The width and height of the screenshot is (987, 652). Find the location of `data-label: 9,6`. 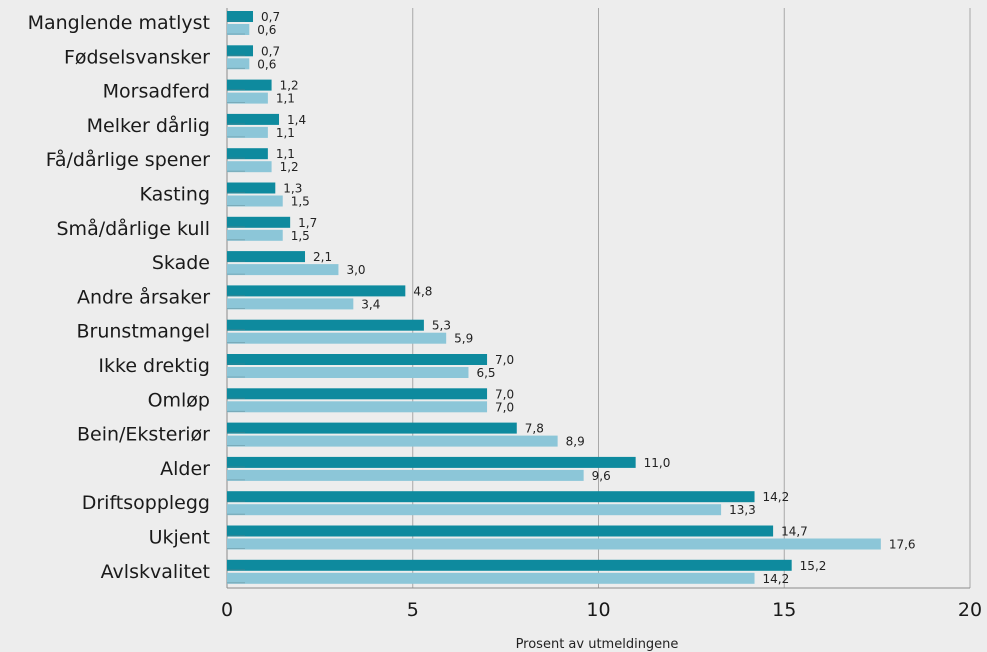

data-label: 9,6 is located at coordinates (601, 476).